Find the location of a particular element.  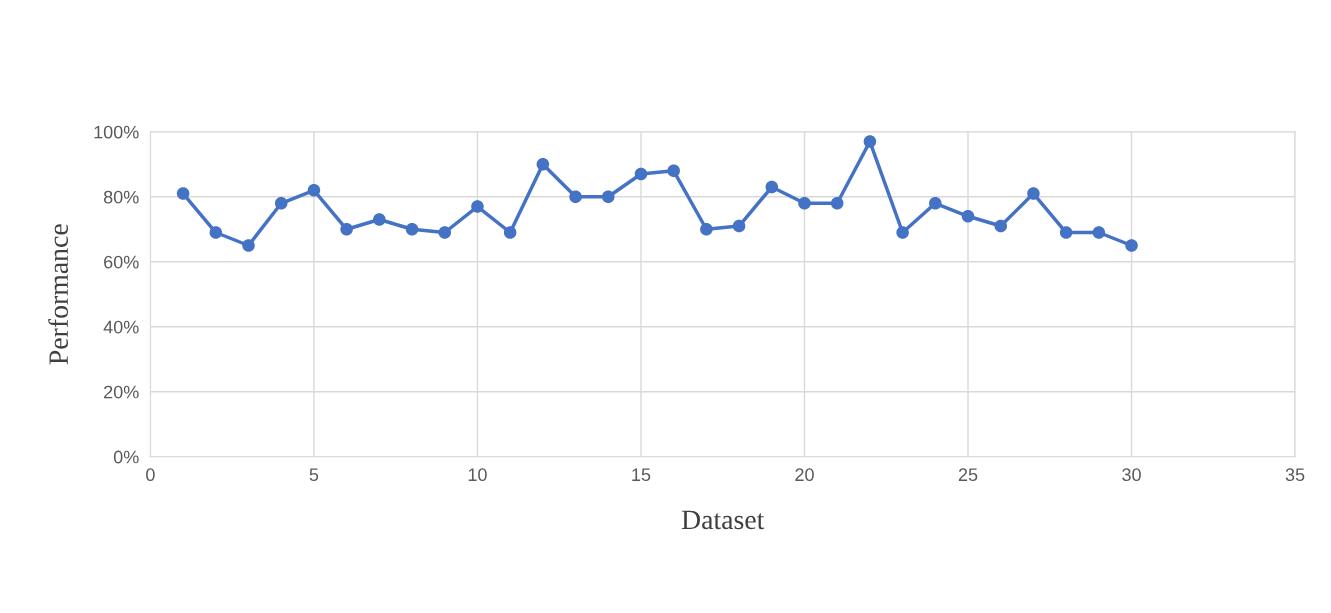

y-tick-label: 20% is located at coordinates (121, 392).